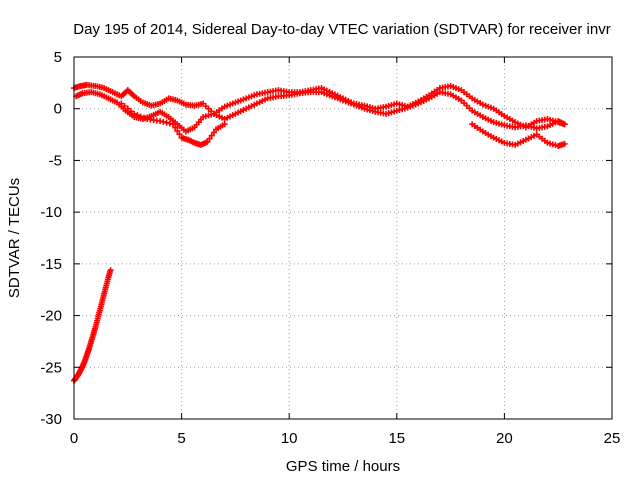  Describe the element at coordinates (504, 438) in the screenshot. I see `x-tick-label: 20` at that location.